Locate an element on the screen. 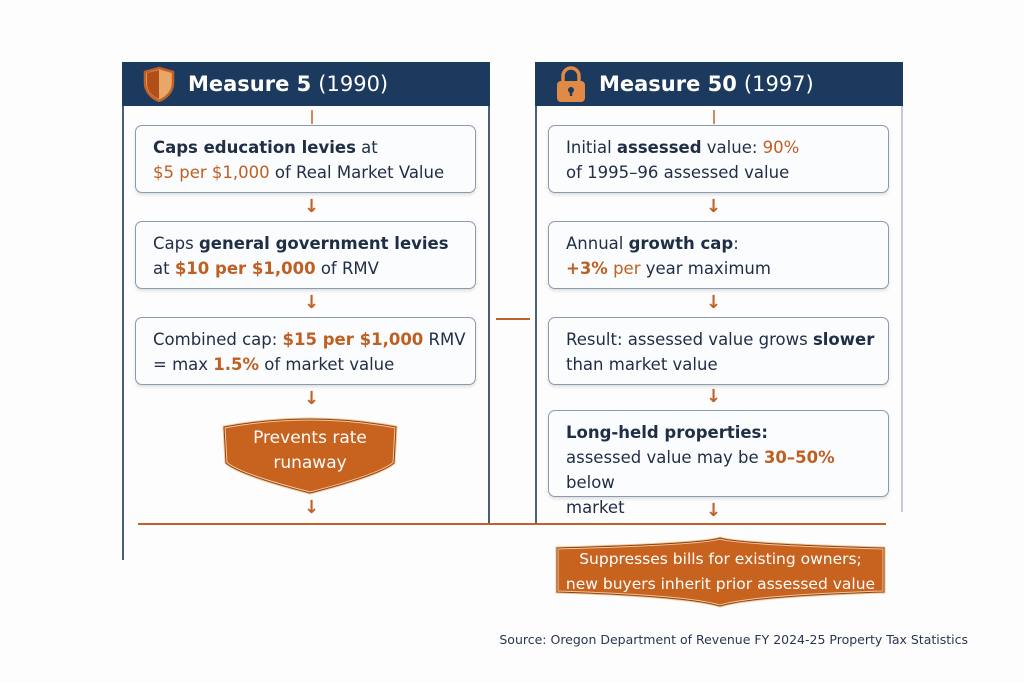  step-text: : is located at coordinates (736, 243).